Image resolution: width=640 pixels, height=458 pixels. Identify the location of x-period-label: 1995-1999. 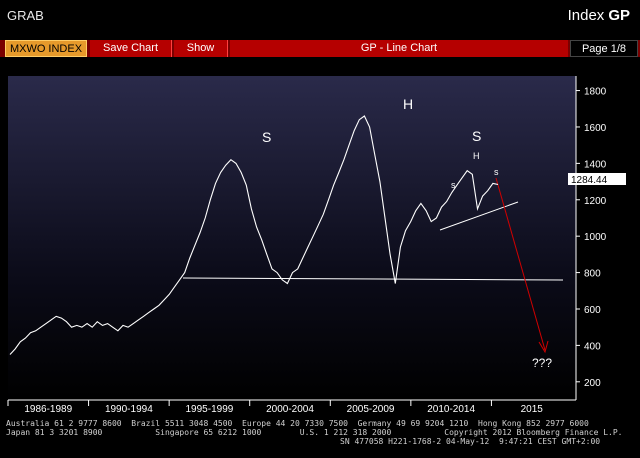
(210, 409).